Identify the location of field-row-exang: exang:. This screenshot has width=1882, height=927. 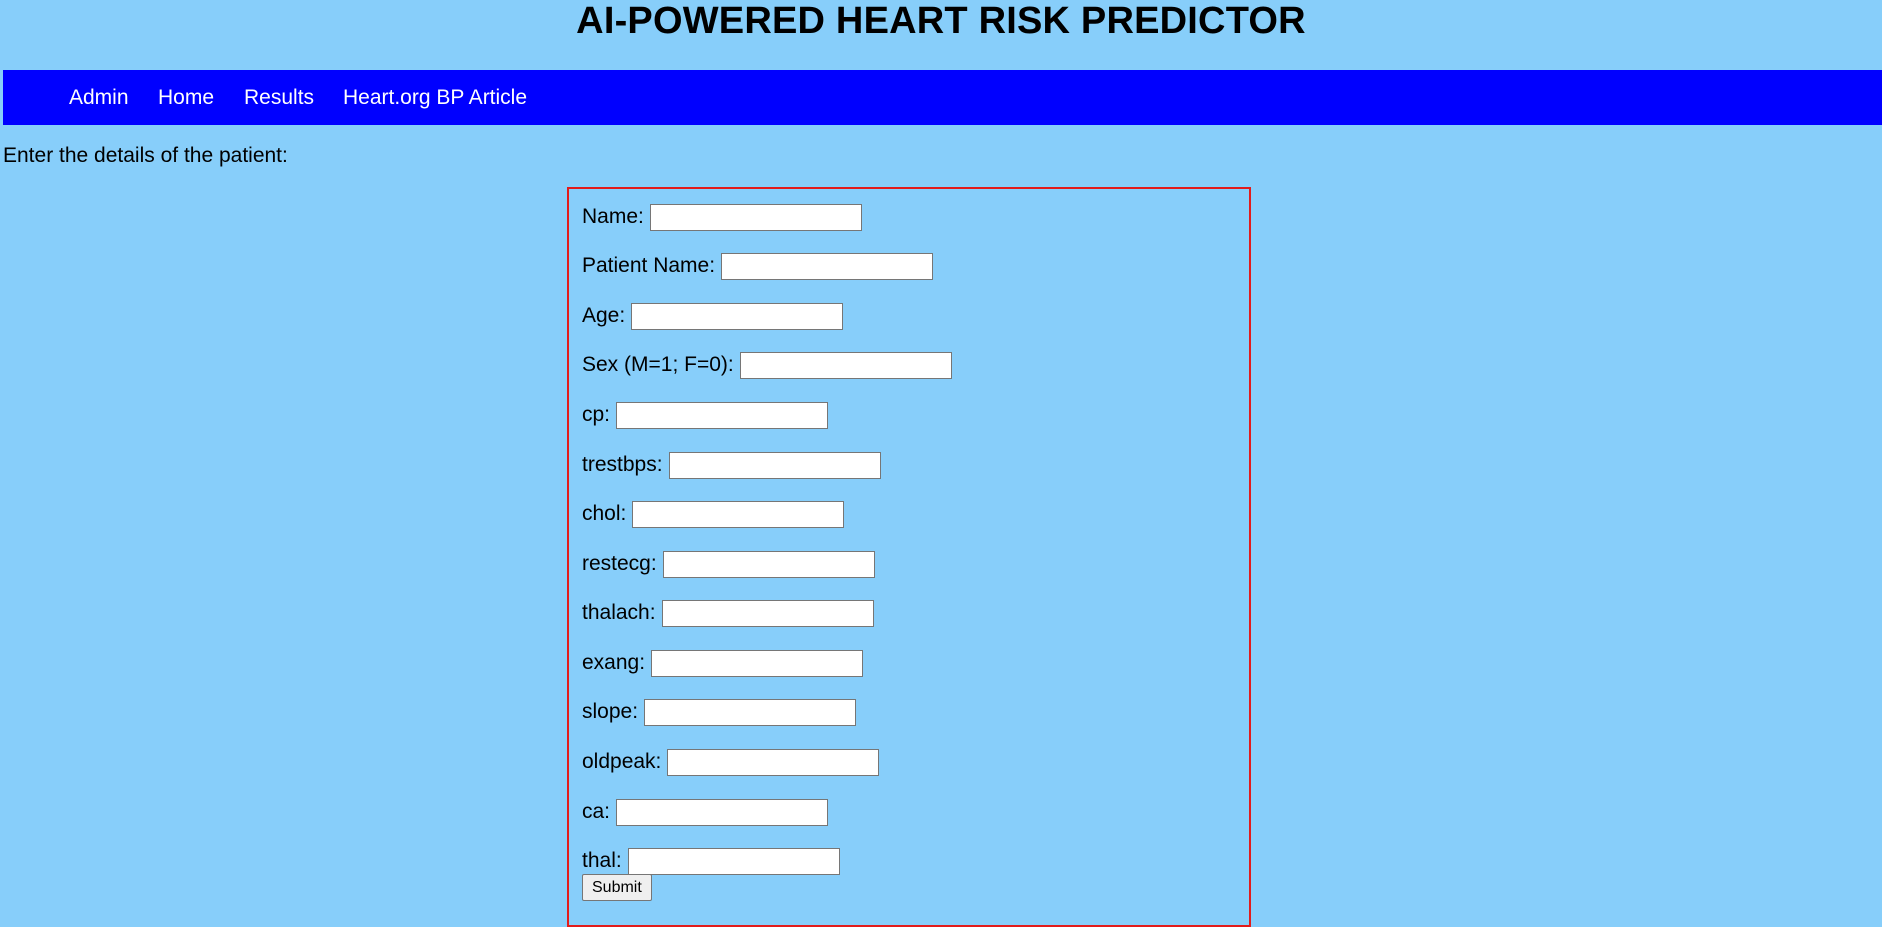
(723, 663).